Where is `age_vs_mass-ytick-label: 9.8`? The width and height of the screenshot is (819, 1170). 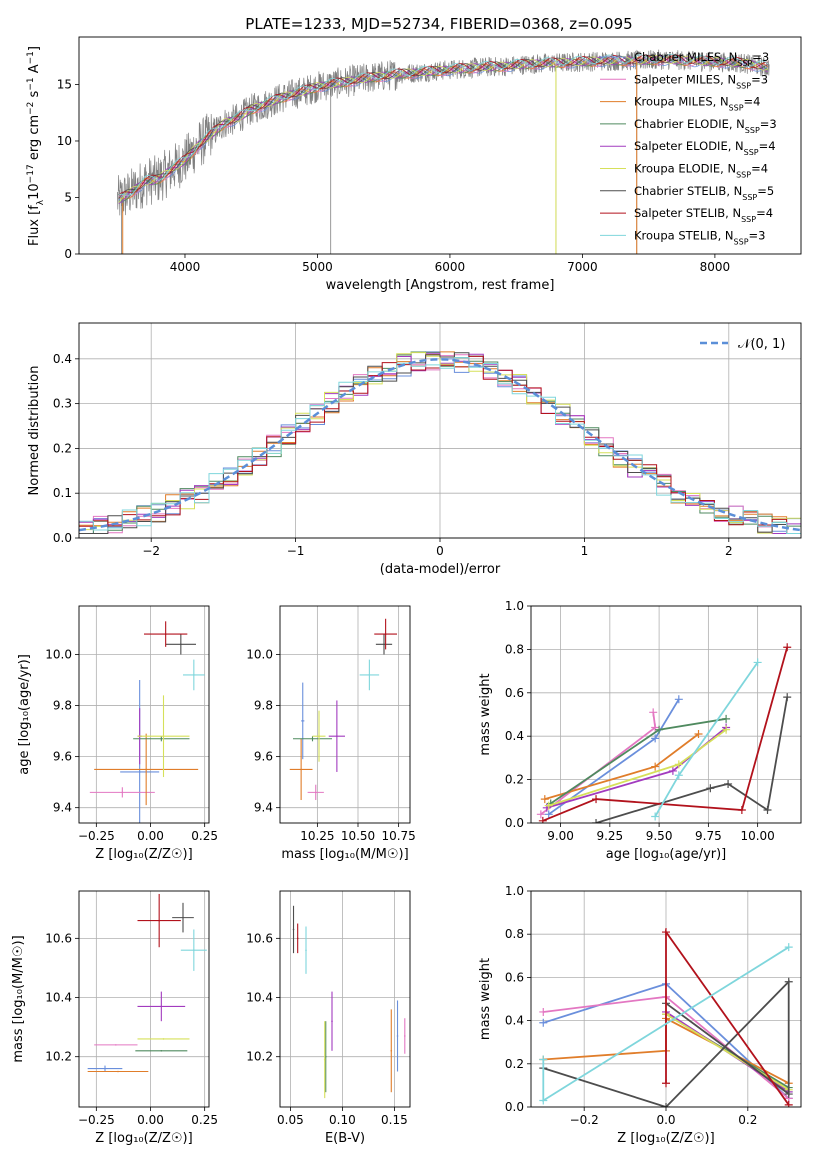 age_vs_mass-ytick-label: 9.8 is located at coordinates (263, 706).